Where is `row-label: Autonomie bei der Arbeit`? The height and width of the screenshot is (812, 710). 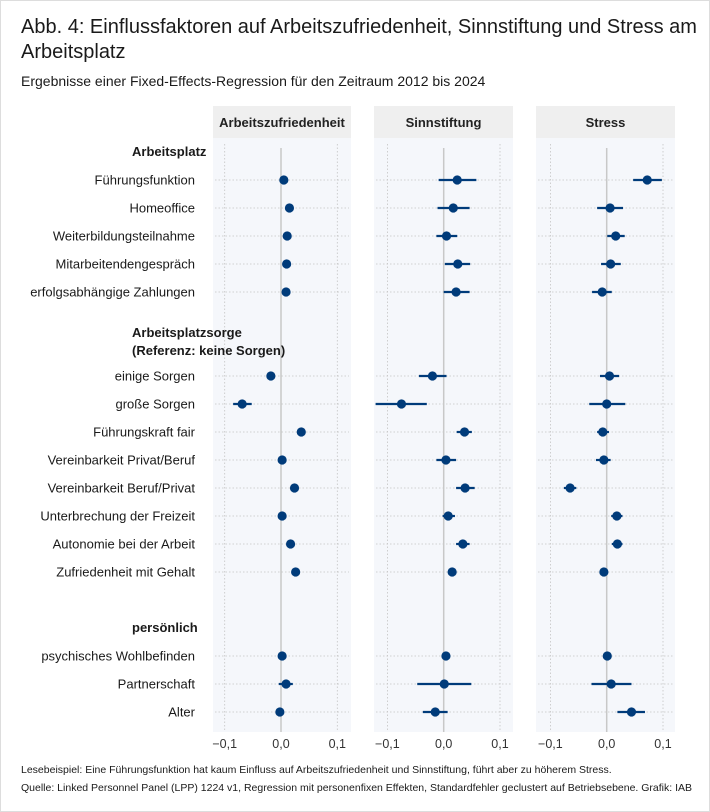 row-label: Autonomie bei der Arbeit is located at coordinates (123, 544).